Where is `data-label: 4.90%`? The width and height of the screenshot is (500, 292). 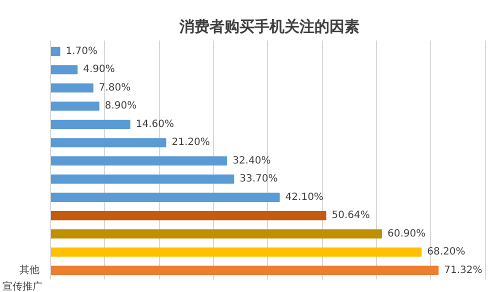
data-label: 4.90% is located at coordinates (99, 70).